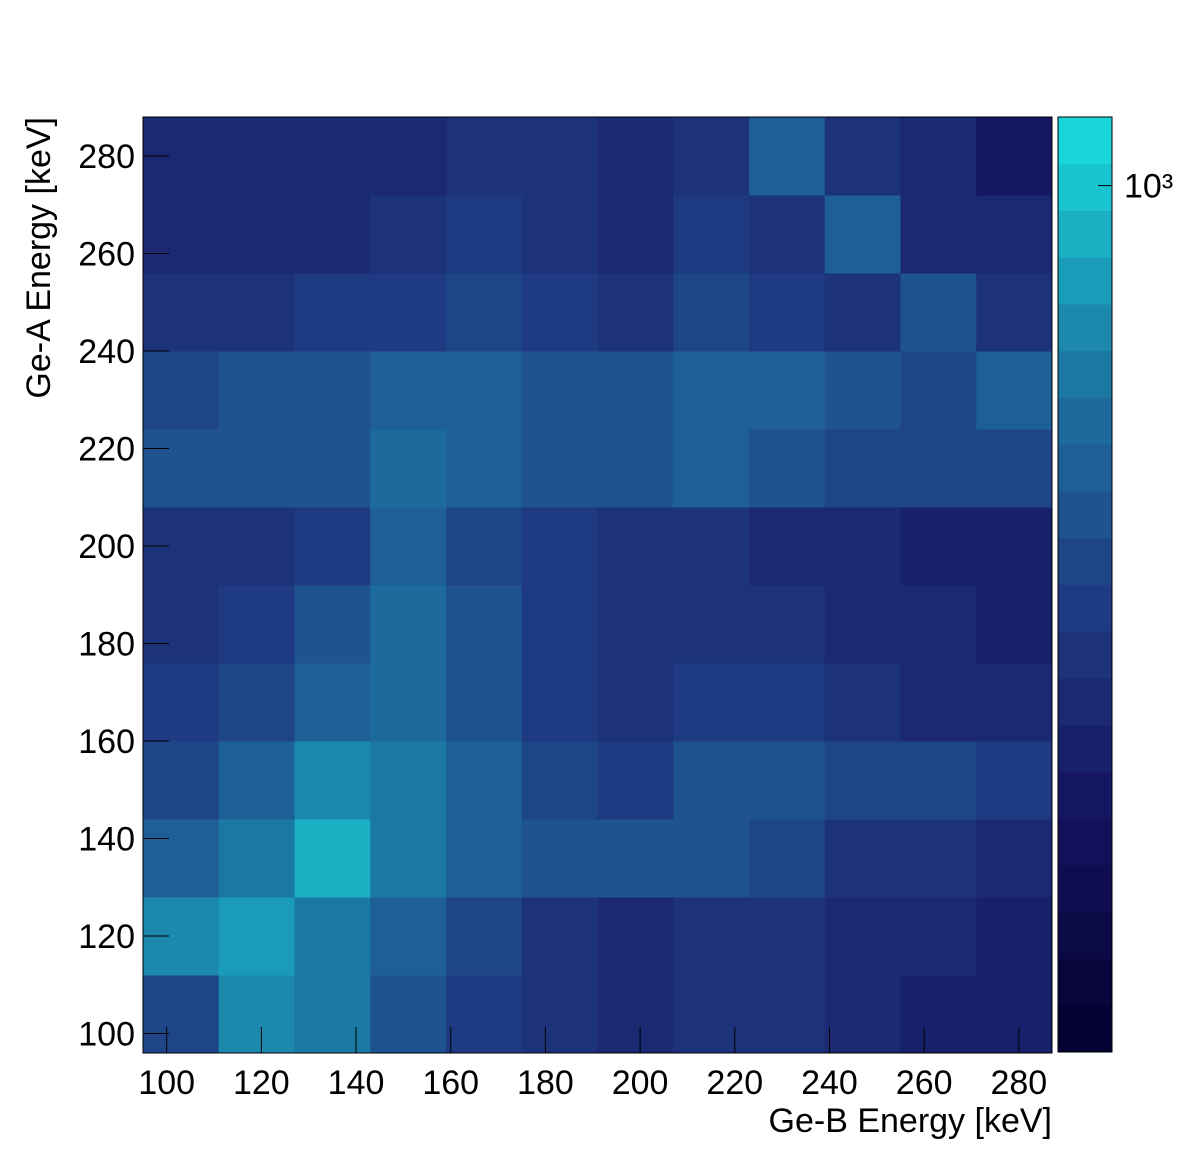  What do you see at coordinates (106, 450) in the screenshot?
I see `y-tick-label: 220` at bounding box center [106, 450].